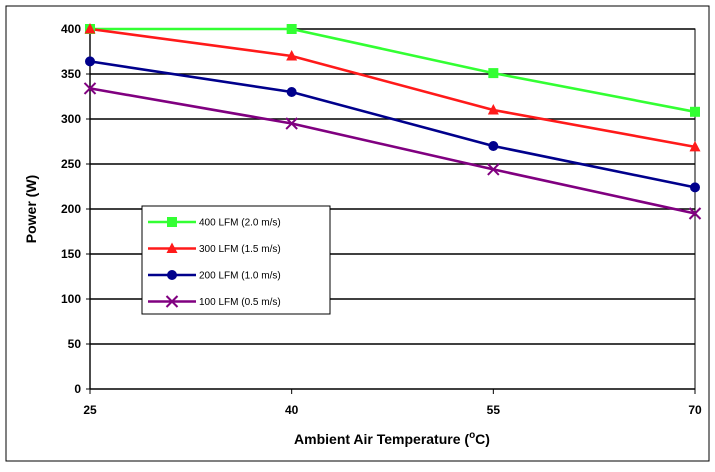 The width and height of the screenshot is (715, 472). What do you see at coordinates (240, 276) in the screenshot?
I see `legend-label: 200 LFM (1.0 m/s)` at bounding box center [240, 276].